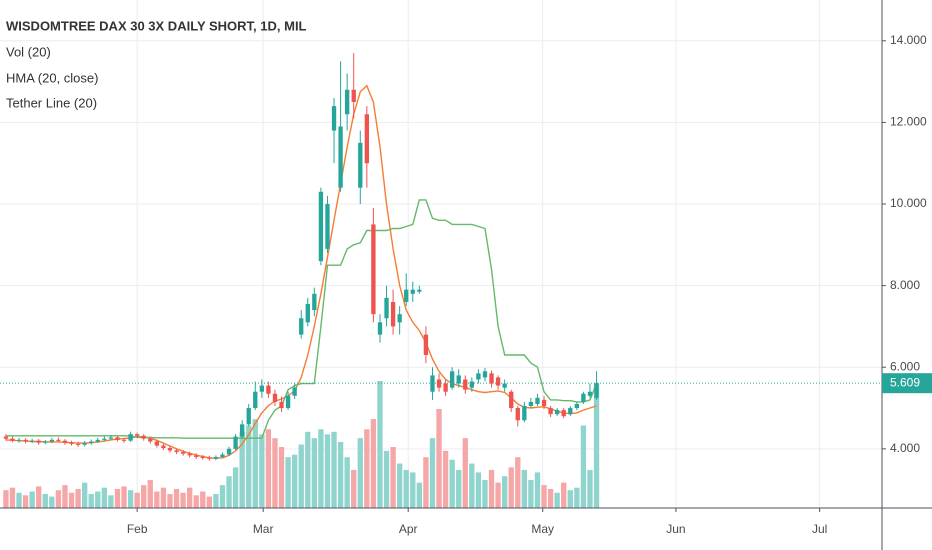  Describe the element at coordinates (905, 366) in the screenshot. I see `y-tick-label: 6.000` at that location.